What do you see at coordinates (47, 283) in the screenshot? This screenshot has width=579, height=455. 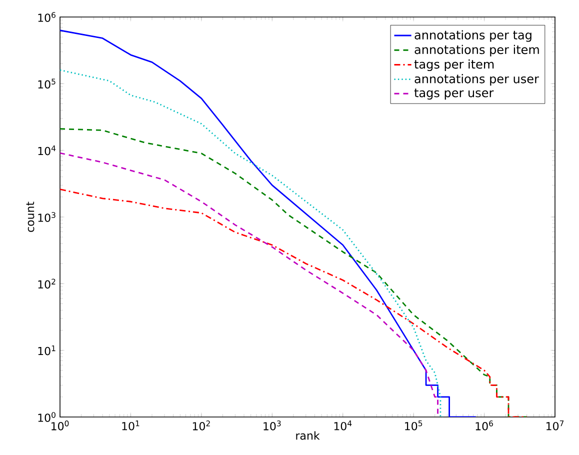 I see `y-tick-label: 10$^{2}$` at bounding box center [47, 283].